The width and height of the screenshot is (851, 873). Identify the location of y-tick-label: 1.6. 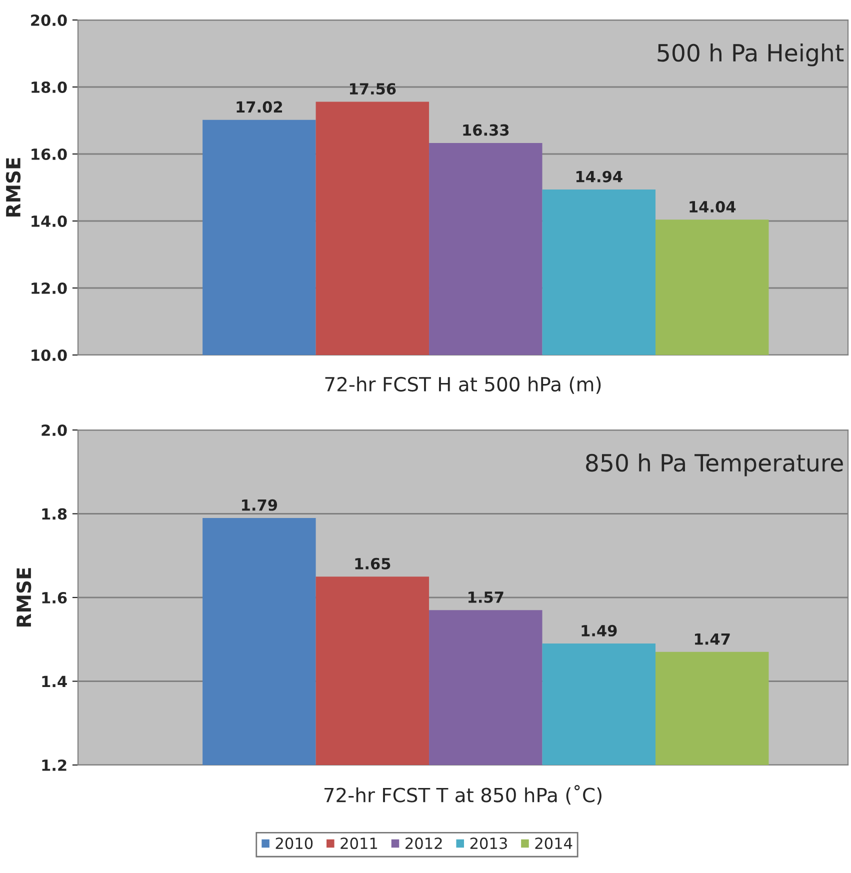
(54, 598).